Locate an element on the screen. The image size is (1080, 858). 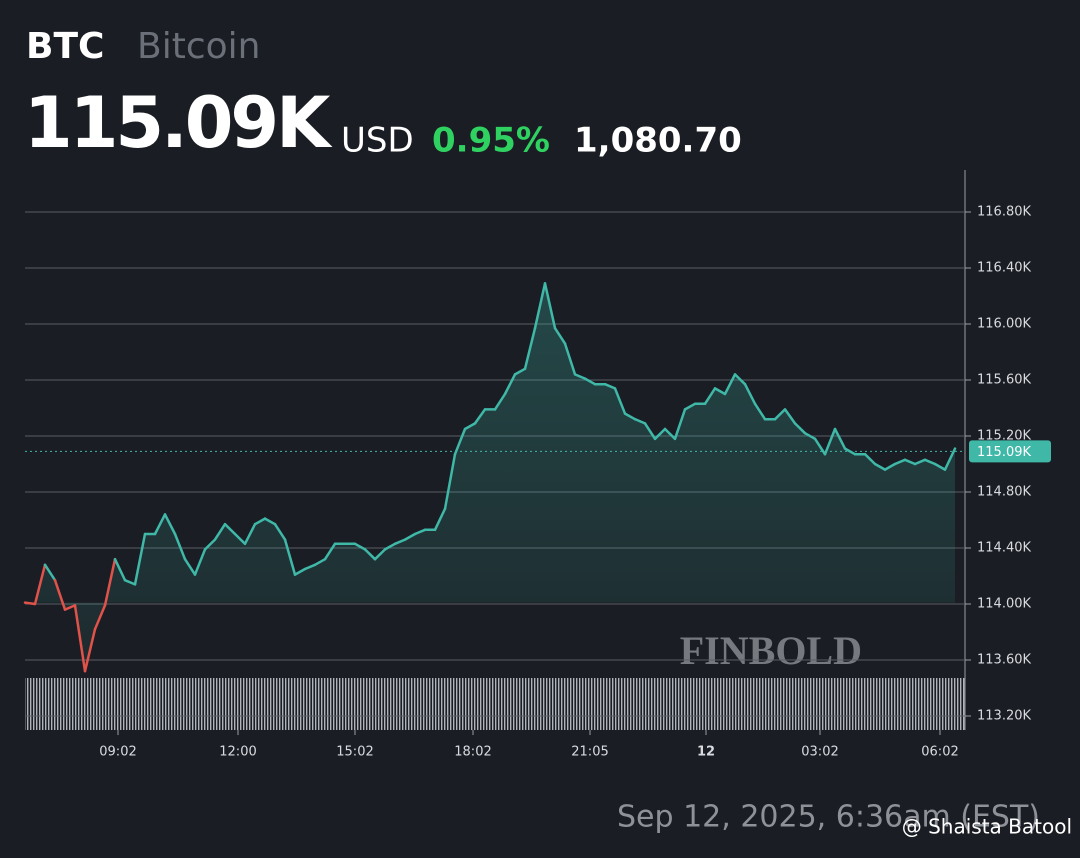
y-tick-label: 114.80K is located at coordinates (1004, 492).